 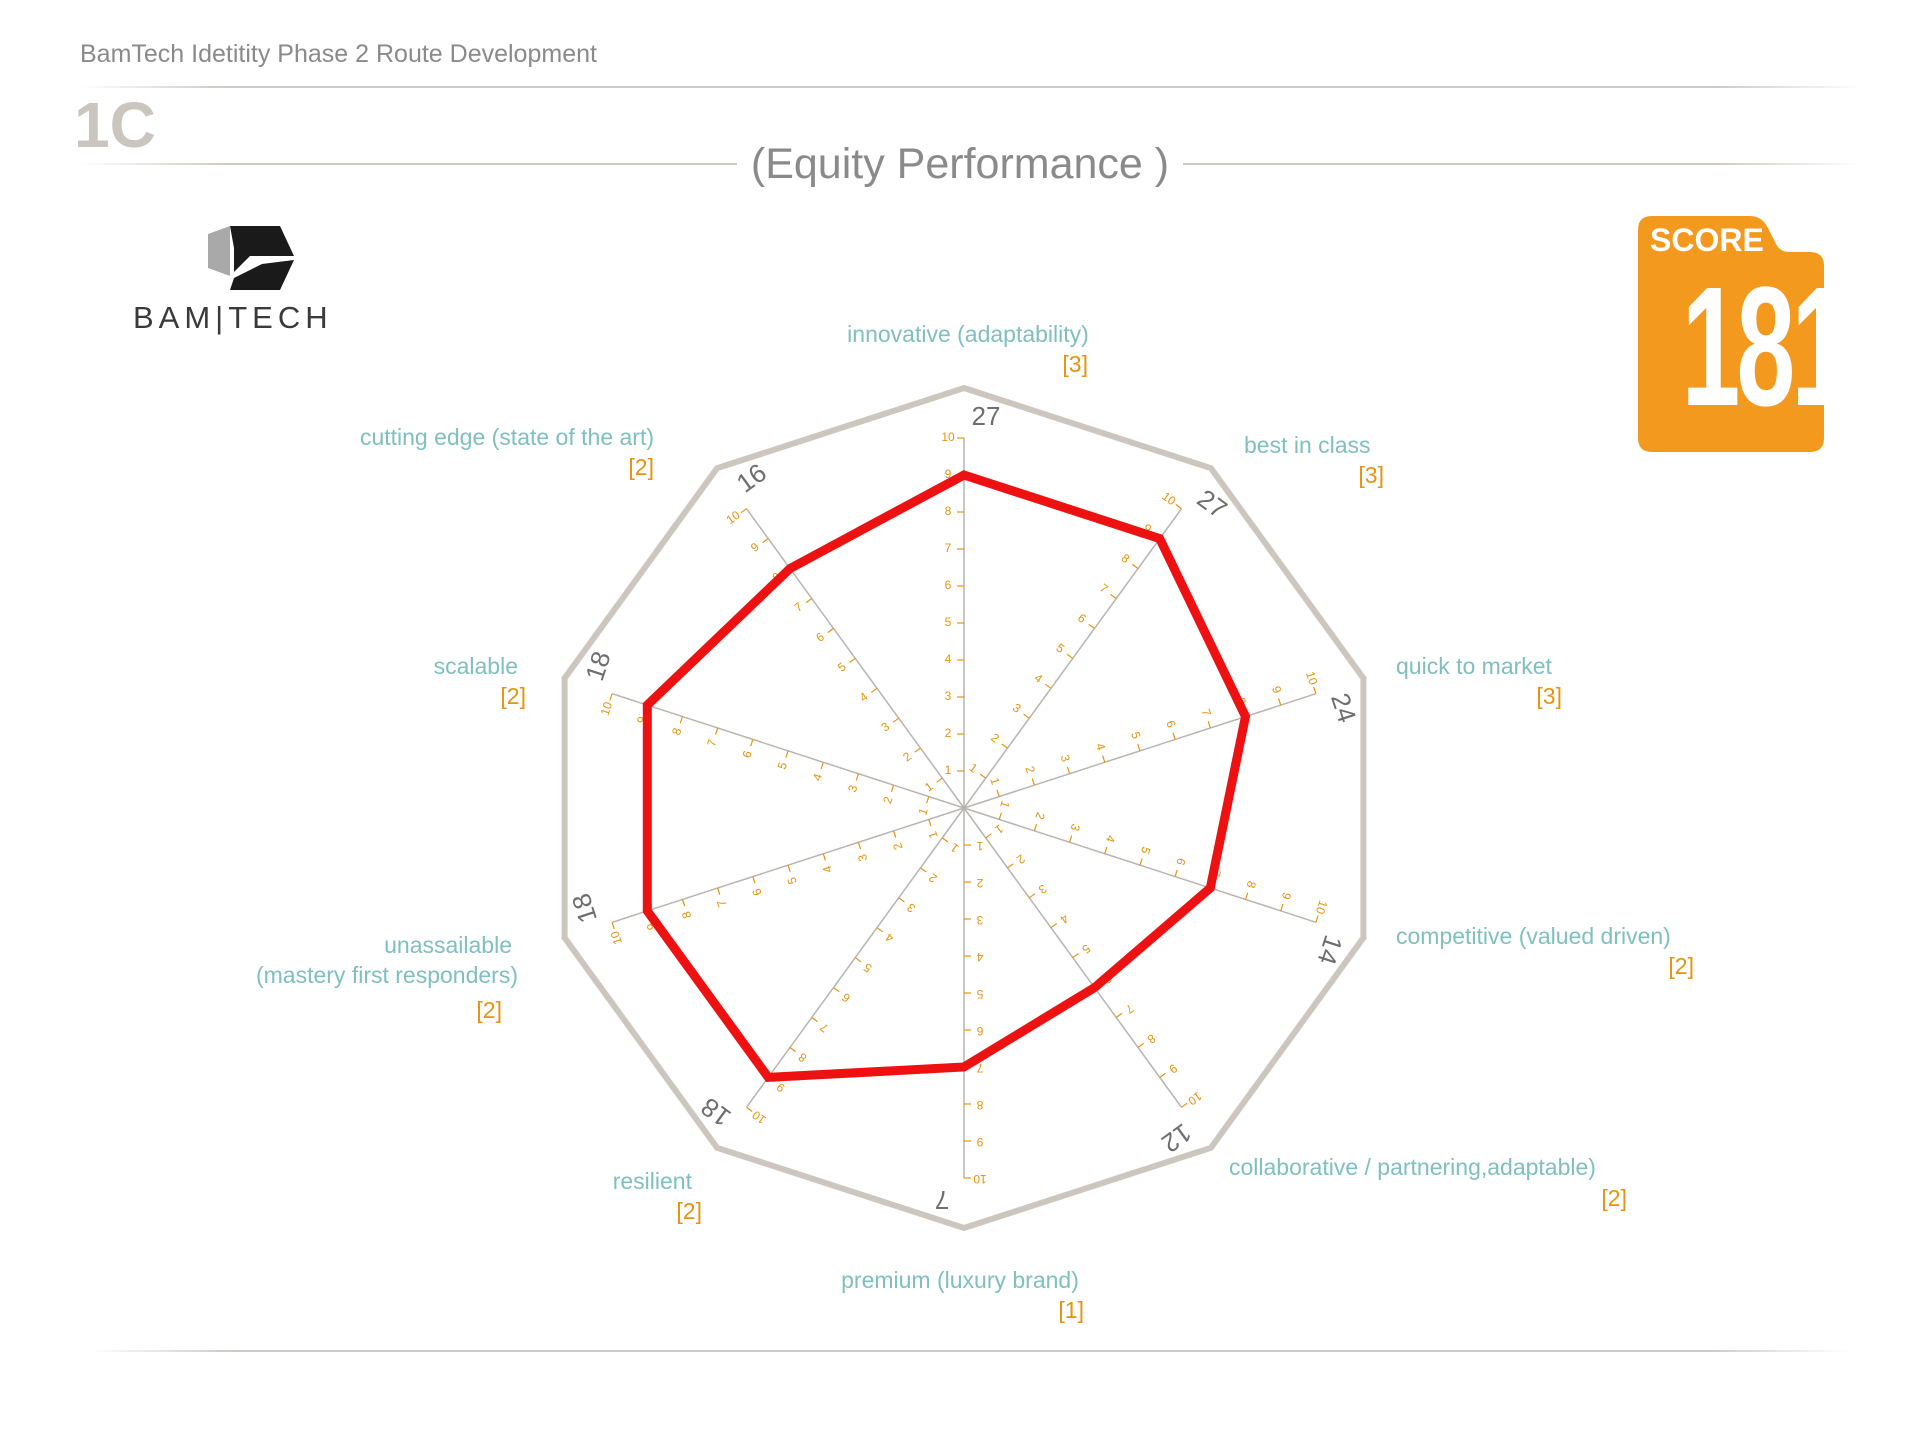 What do you see at coordinates (1533, 936) in the screenshot?
I see `axis-label: competitive (valued driven)` at bounding box center [1533, 936].